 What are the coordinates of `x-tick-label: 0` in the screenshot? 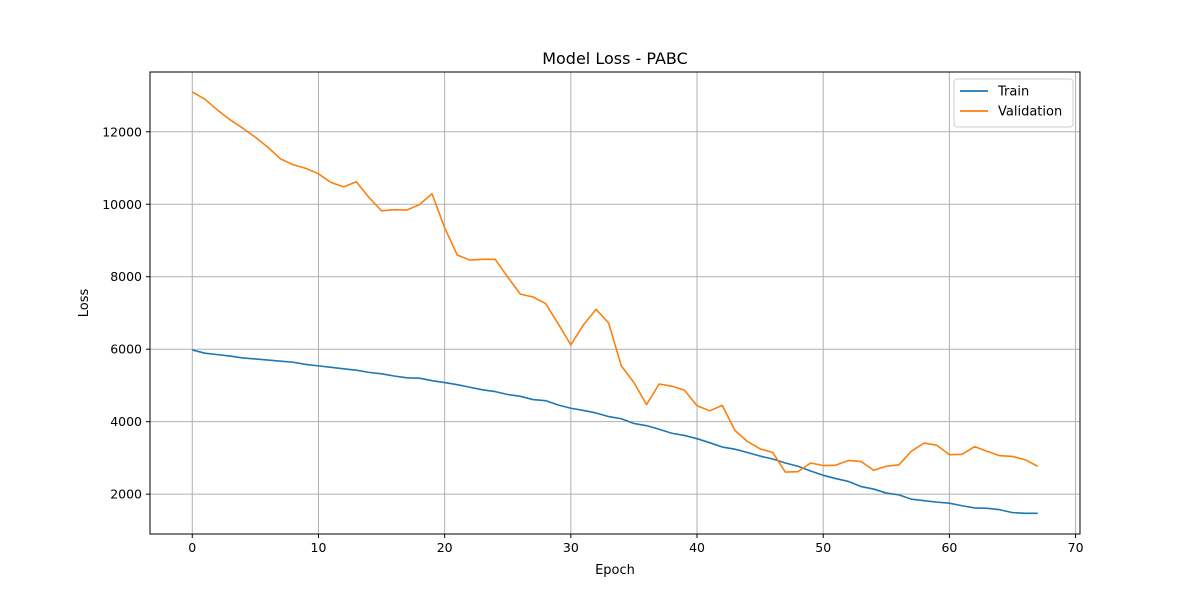 It's located at (192, 547).